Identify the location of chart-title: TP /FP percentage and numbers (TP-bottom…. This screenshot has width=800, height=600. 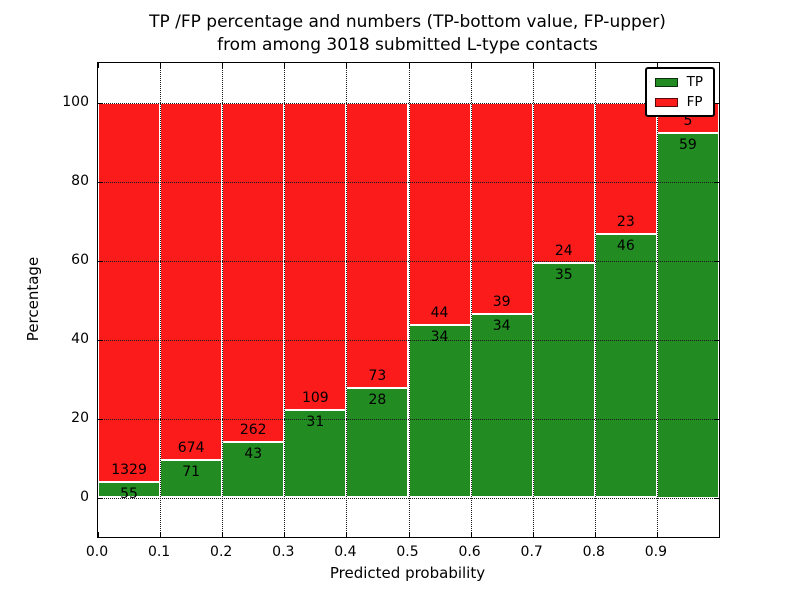
(407, 34).